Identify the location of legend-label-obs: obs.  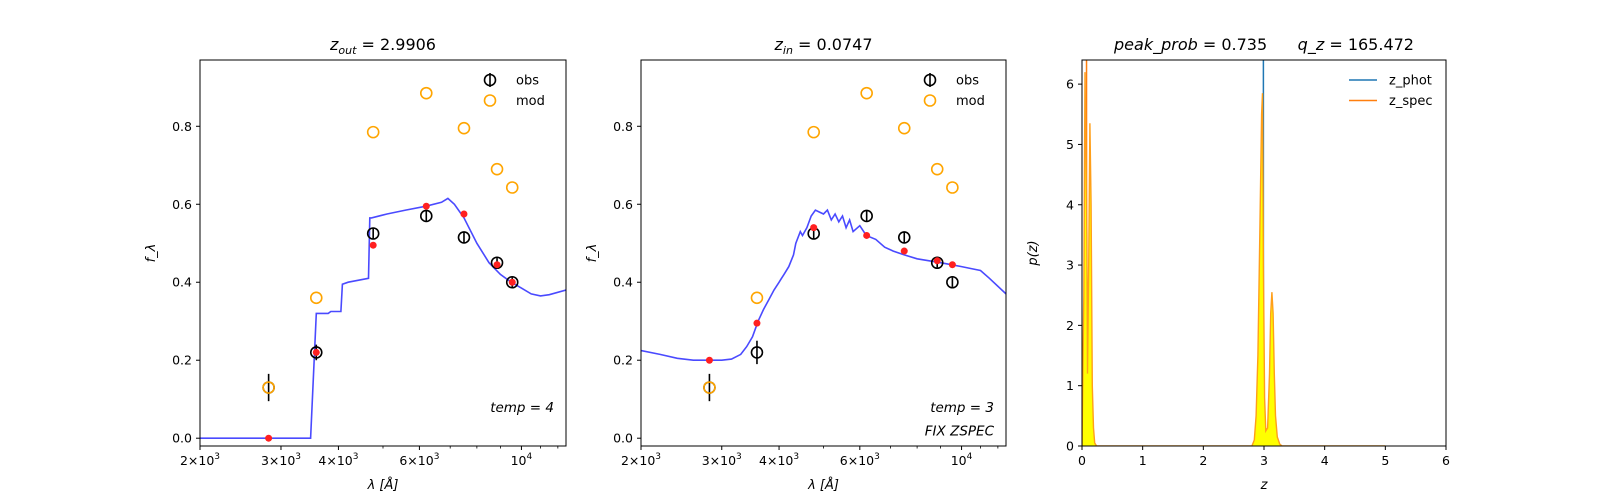
(527, 81).